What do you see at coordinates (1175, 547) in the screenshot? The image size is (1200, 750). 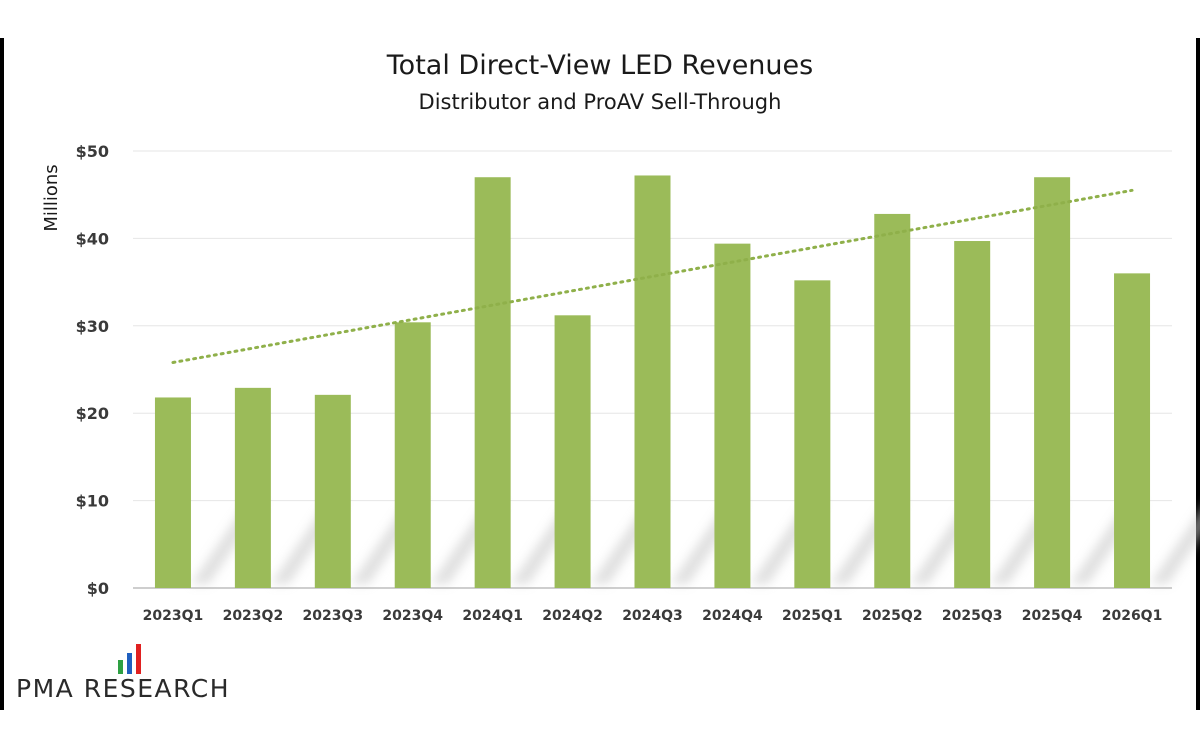 I see `bar-shadow` at bounding box center [1175, 547].